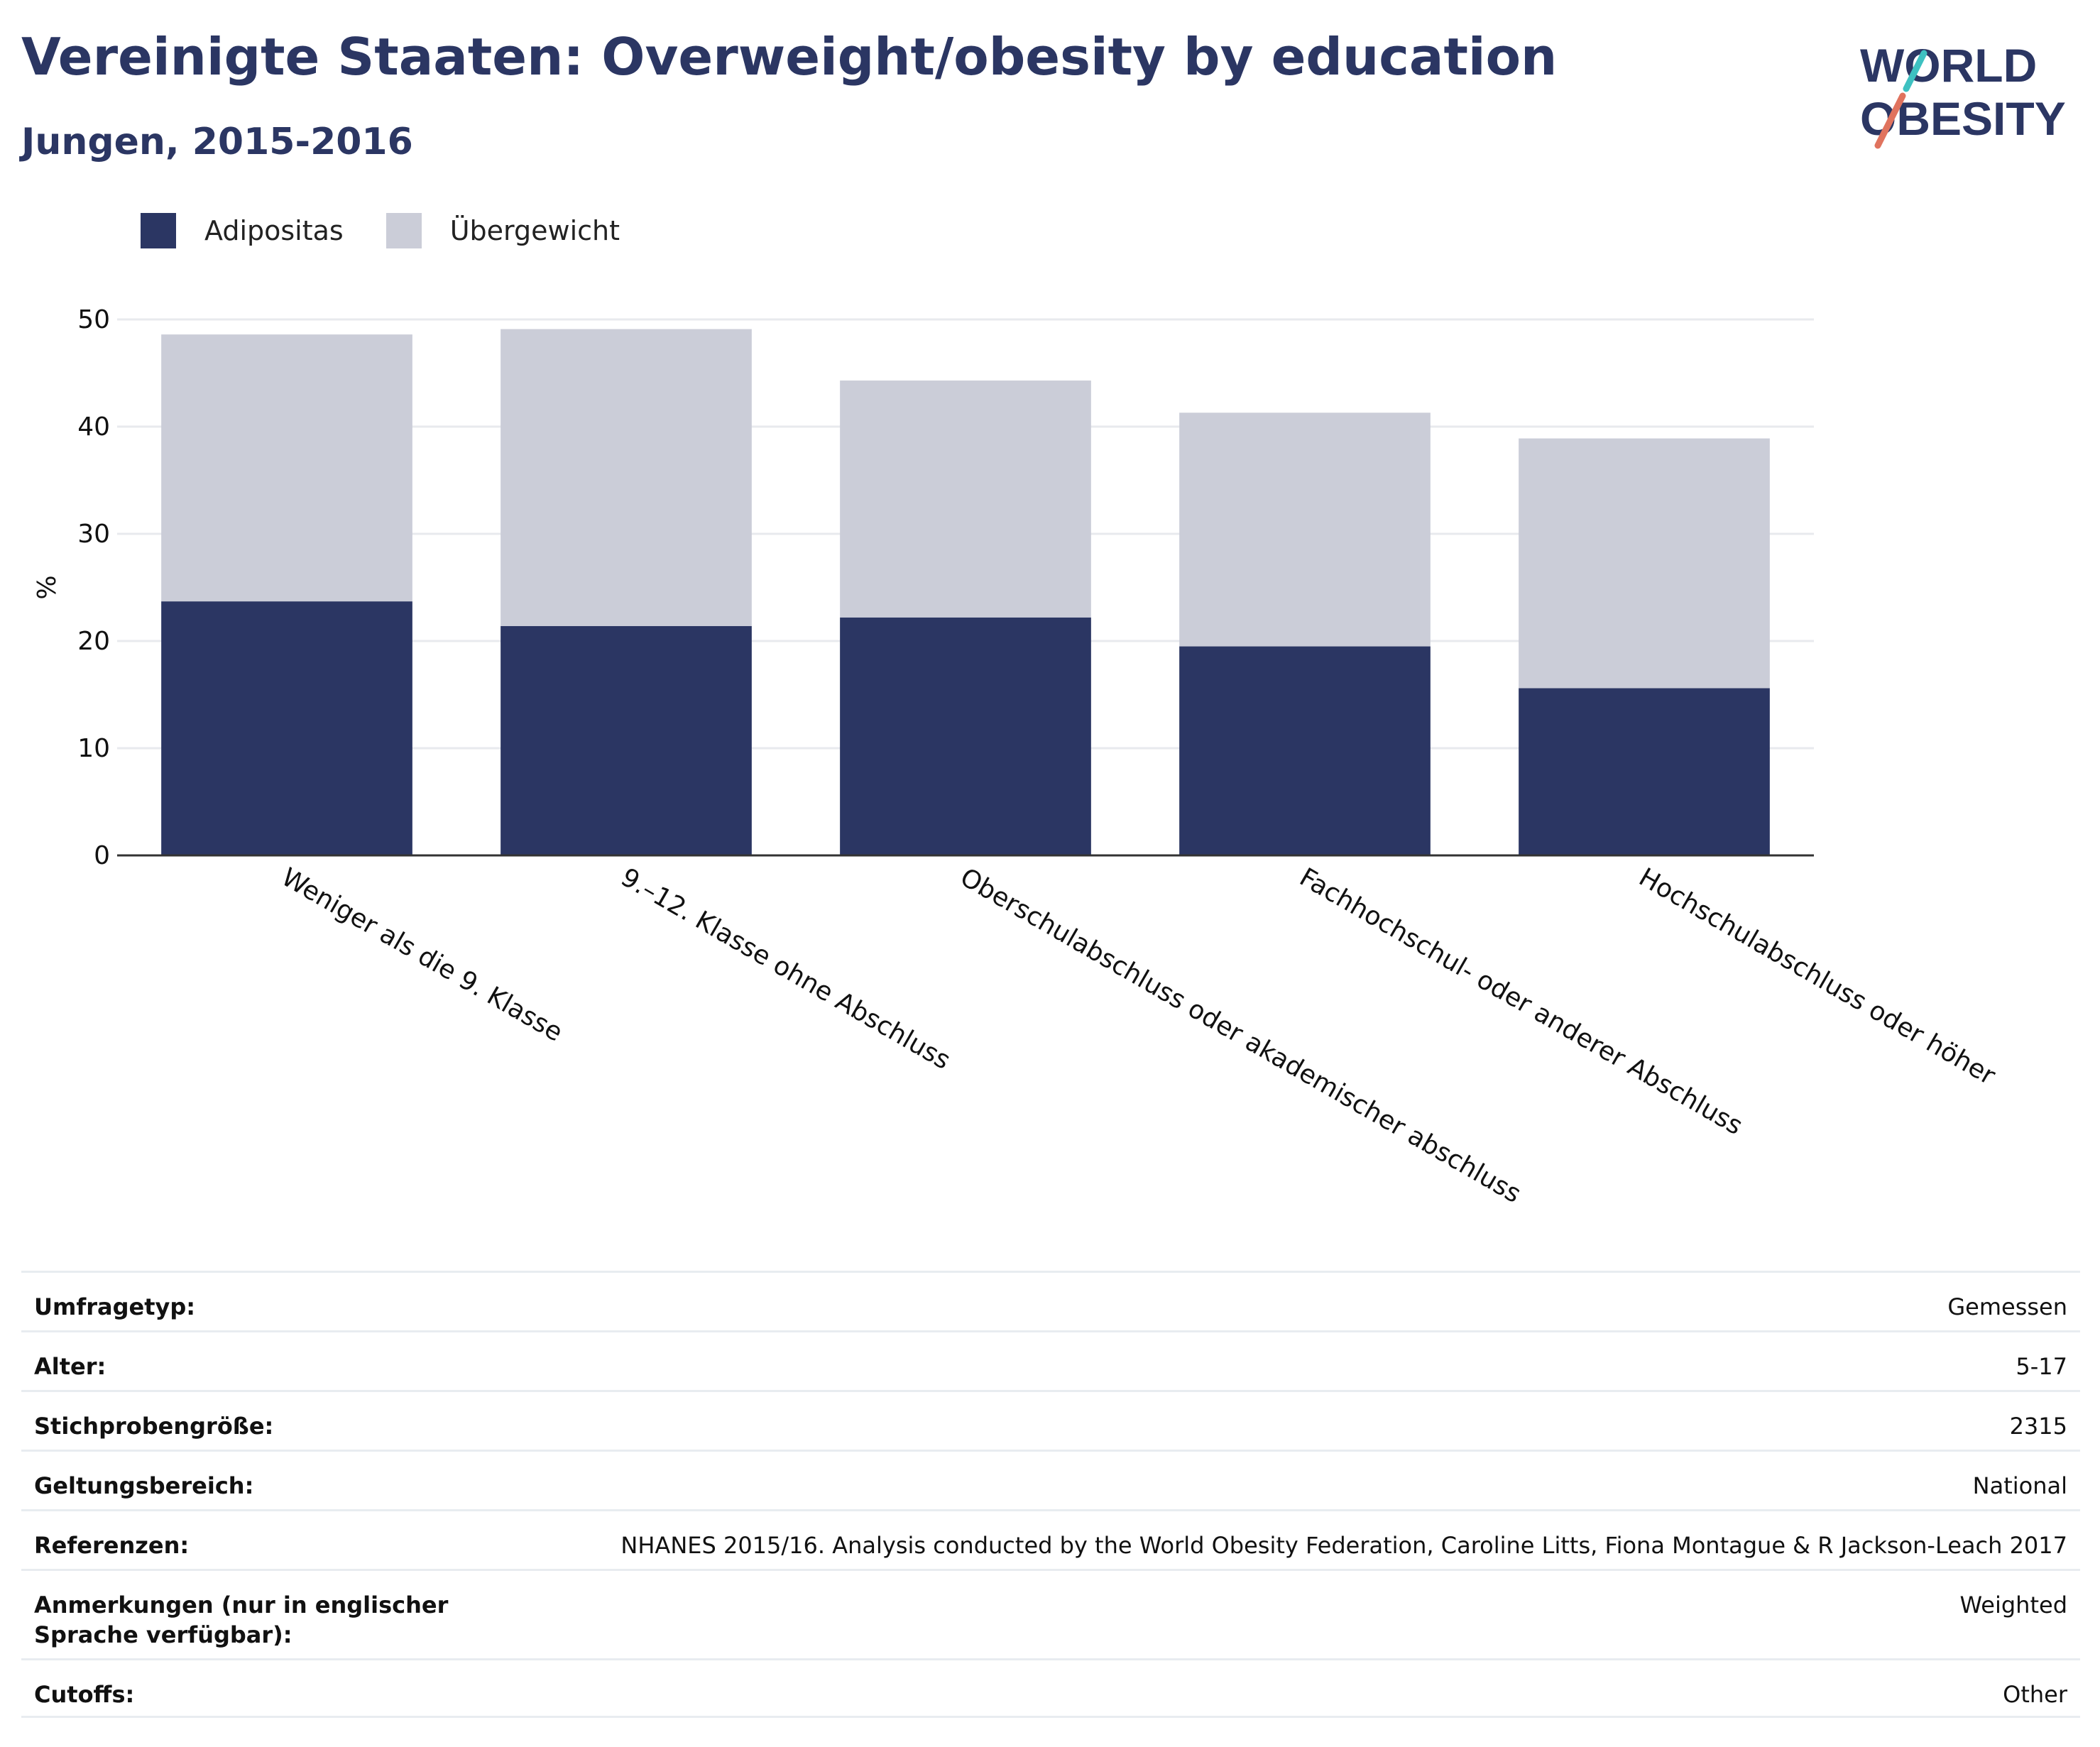 This screenshot has width=2100, height=1747. What do you see at coordinates (422, 954) in the screenshot?
I see `x-tick-label: Weniger als die 9. Klasse` at bounding box center [422, 954].